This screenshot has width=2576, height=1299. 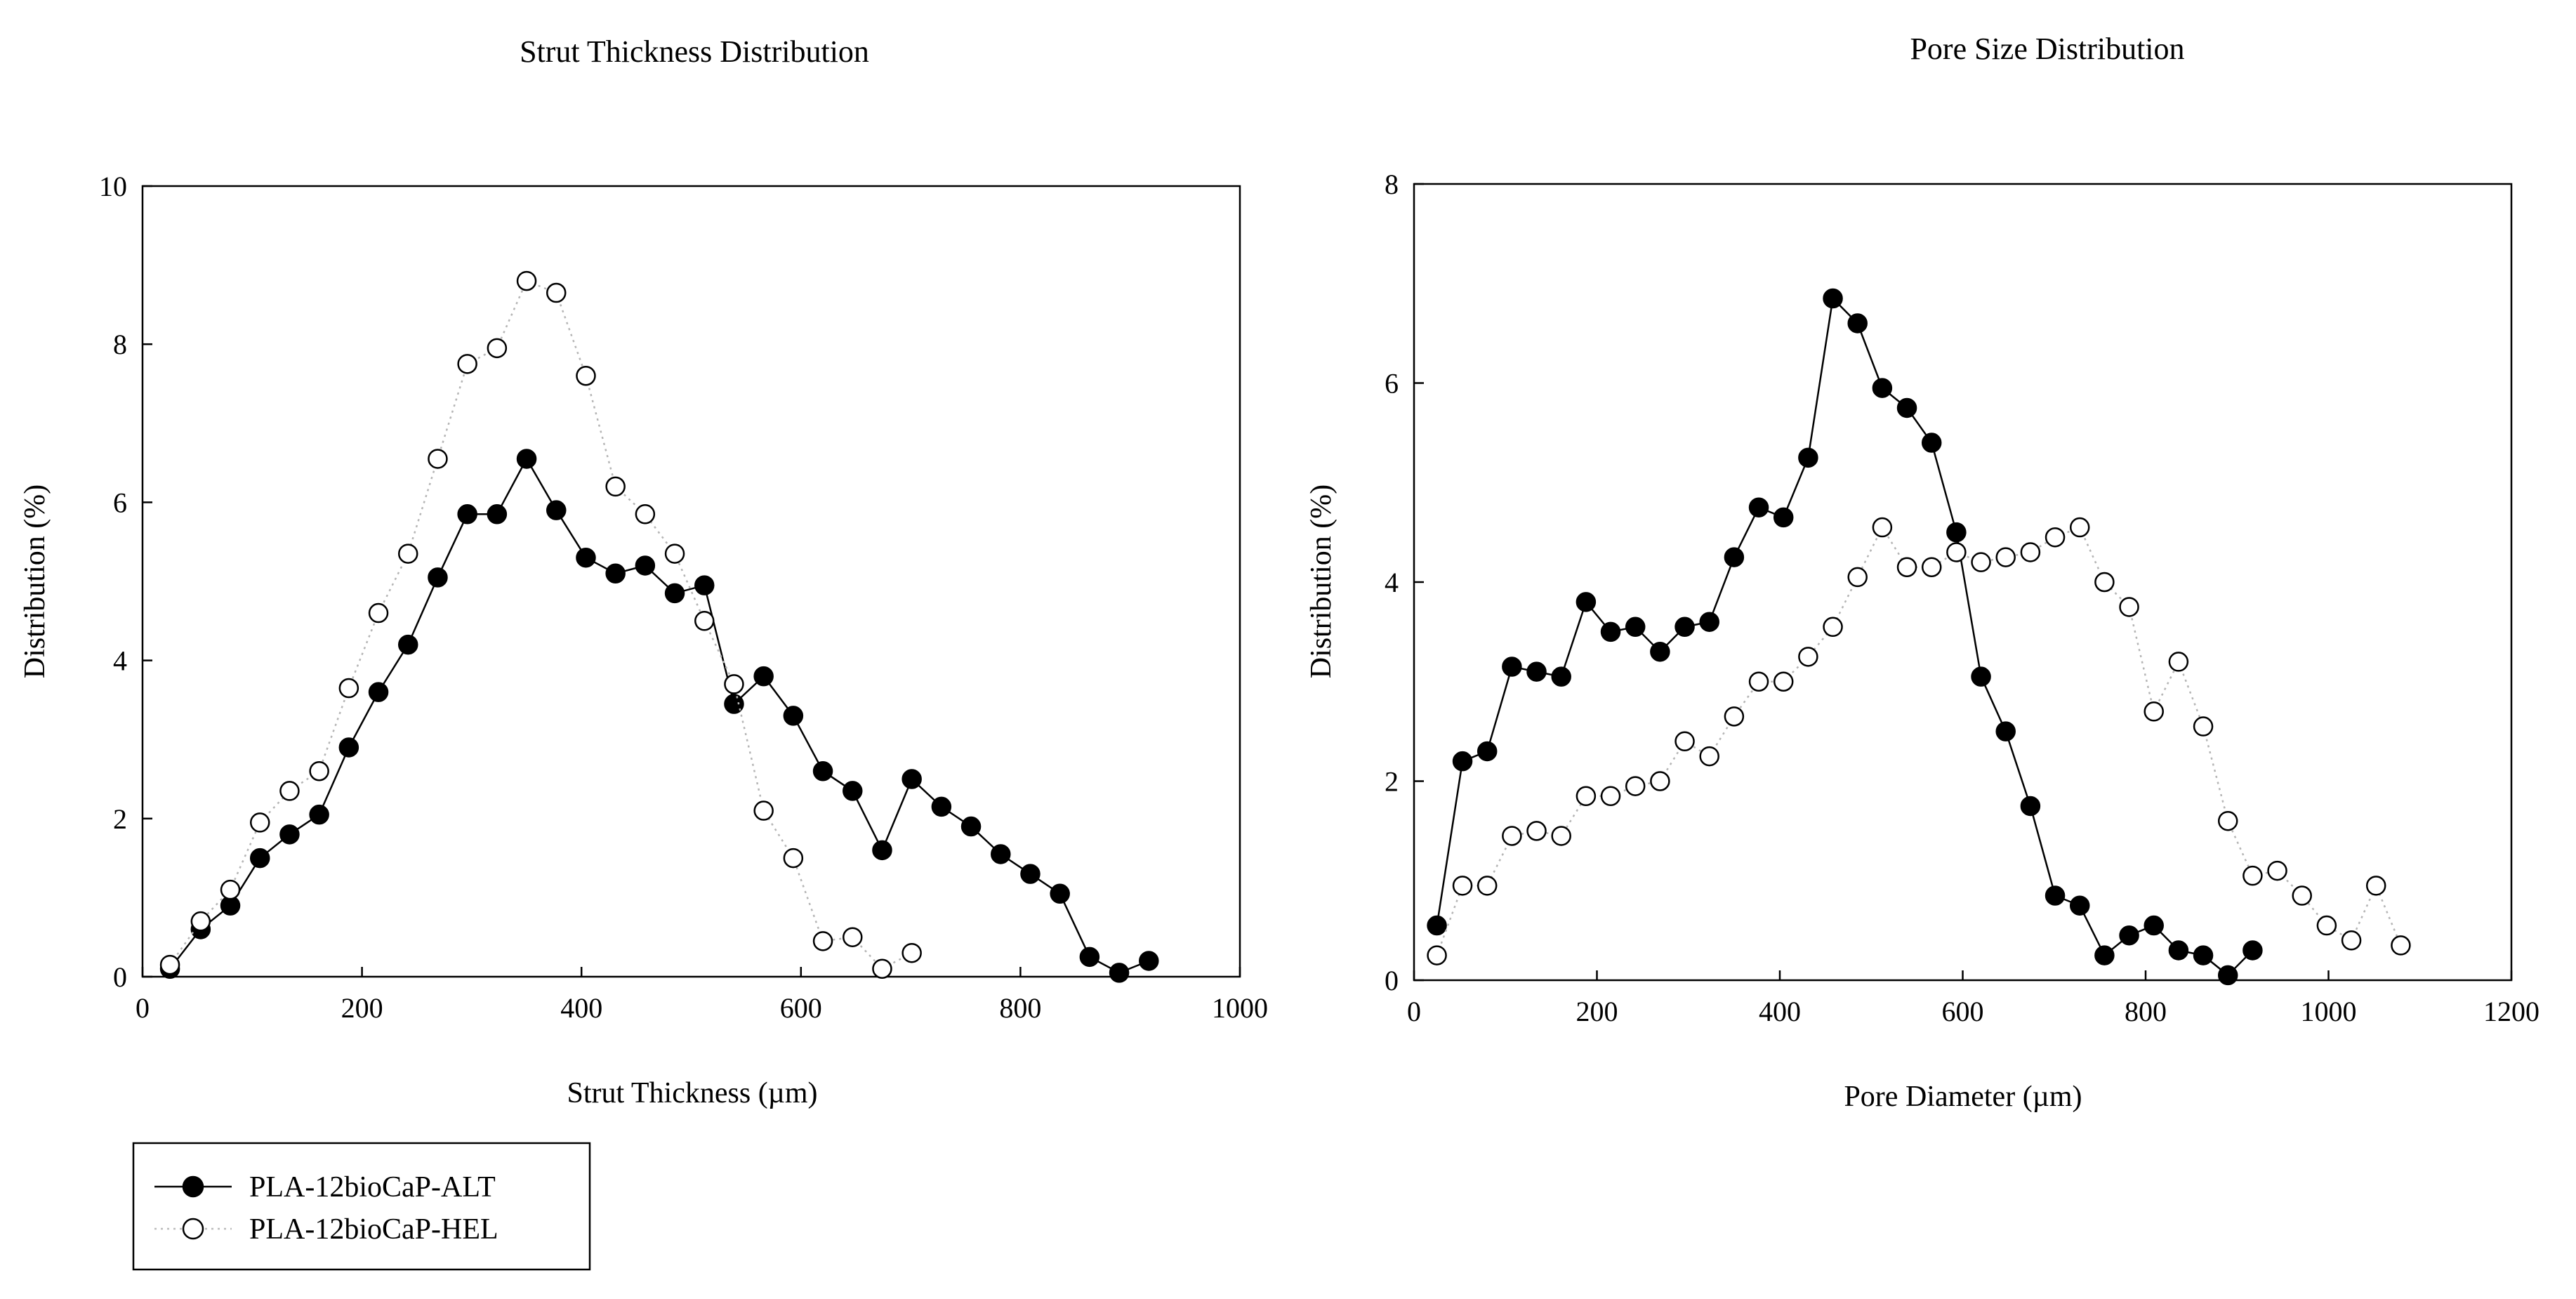 What do you see at coordinates (1392, 582) in the screenshot?
I see `pore-y-tick-label-2: 4` at bounding box center [1392, 582].